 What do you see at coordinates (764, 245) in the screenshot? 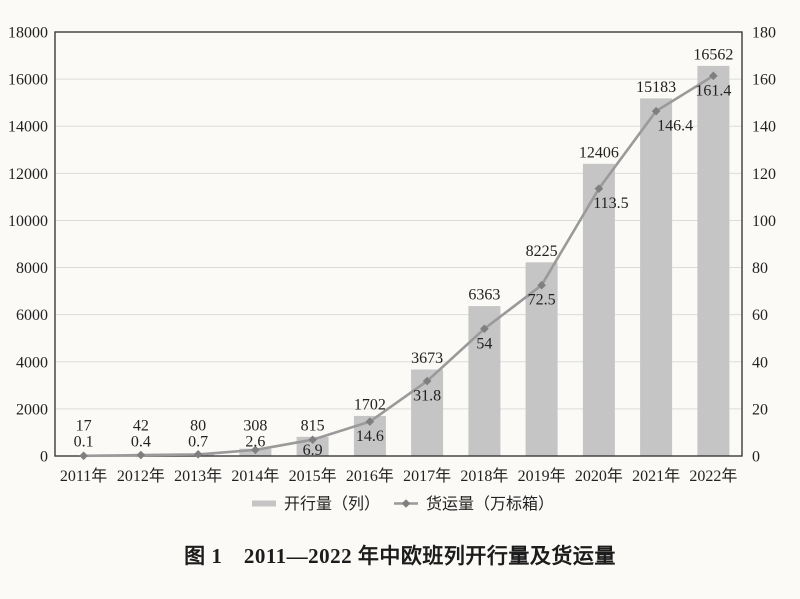
I see `right-axis-ticks: 0 20 40 60 80 100 120 140 160 180` at bounding box center [764, 245].